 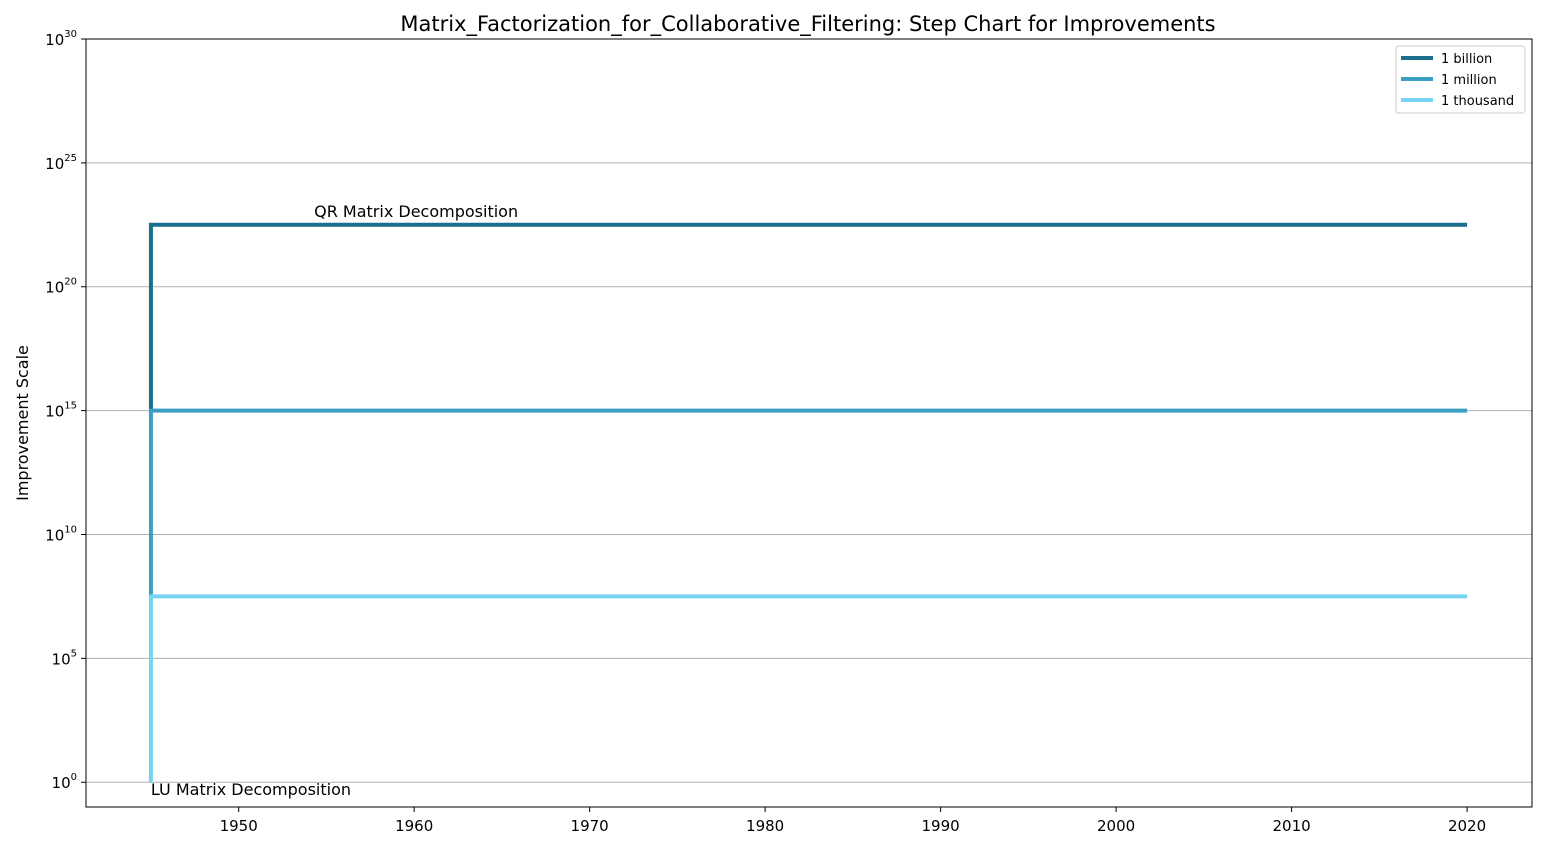 What do you see at coordinates (1467, 826) in the screenshot?
I see `x-tick-label: 2020` at bounding box center [1467, 826].